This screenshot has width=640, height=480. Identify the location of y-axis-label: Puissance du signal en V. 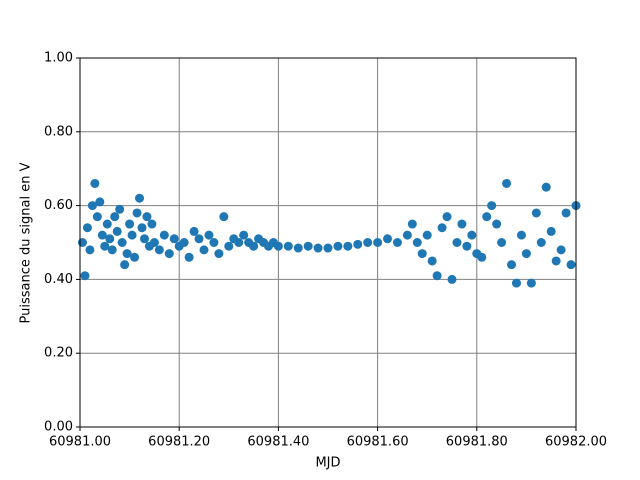
(26, 242).